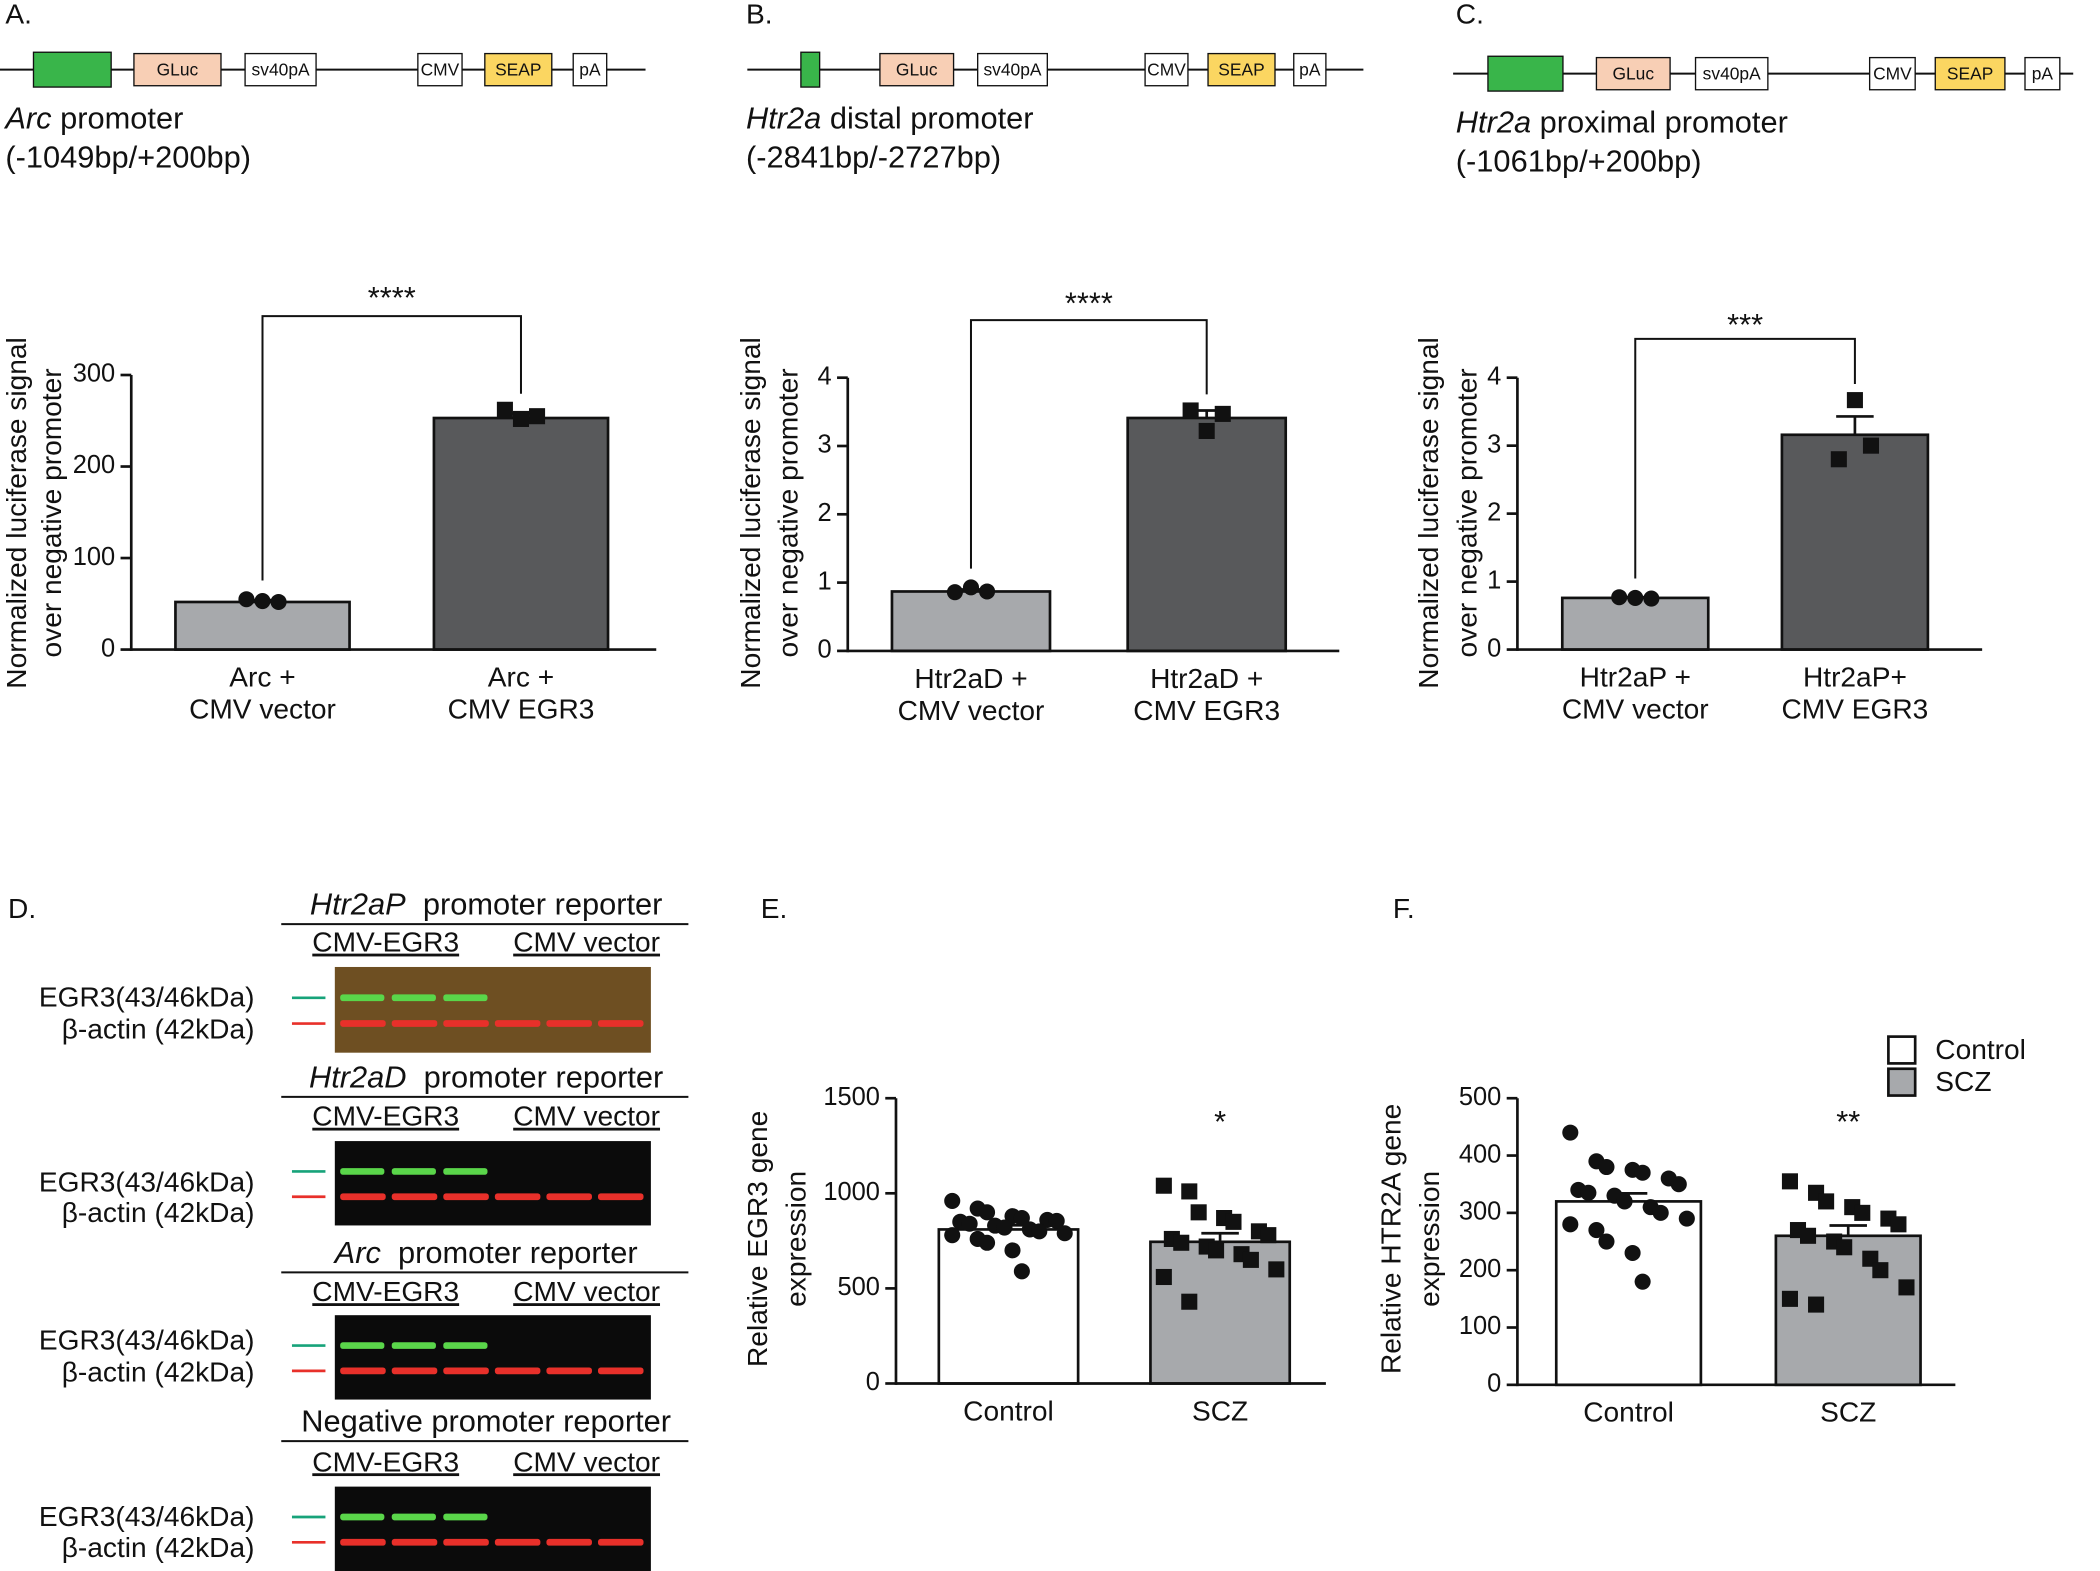  I want to click on lane-label: CMV vector, so click(586, 942).